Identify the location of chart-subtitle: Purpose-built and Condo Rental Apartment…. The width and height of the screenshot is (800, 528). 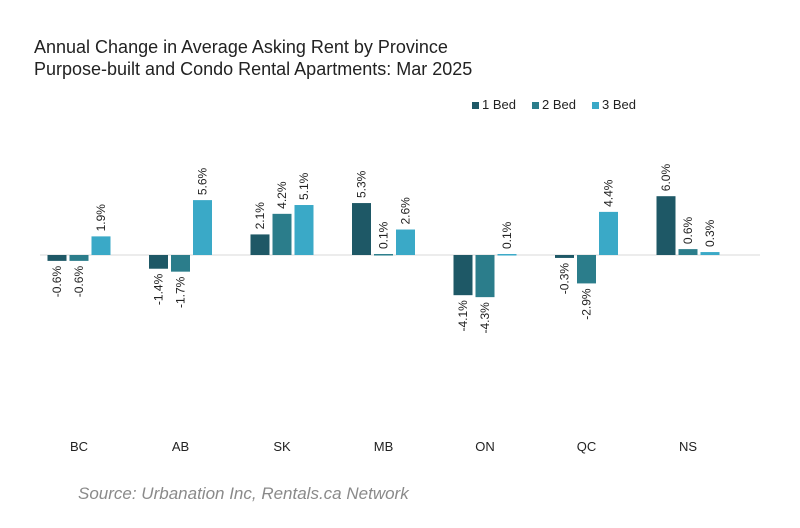
(253, 69).